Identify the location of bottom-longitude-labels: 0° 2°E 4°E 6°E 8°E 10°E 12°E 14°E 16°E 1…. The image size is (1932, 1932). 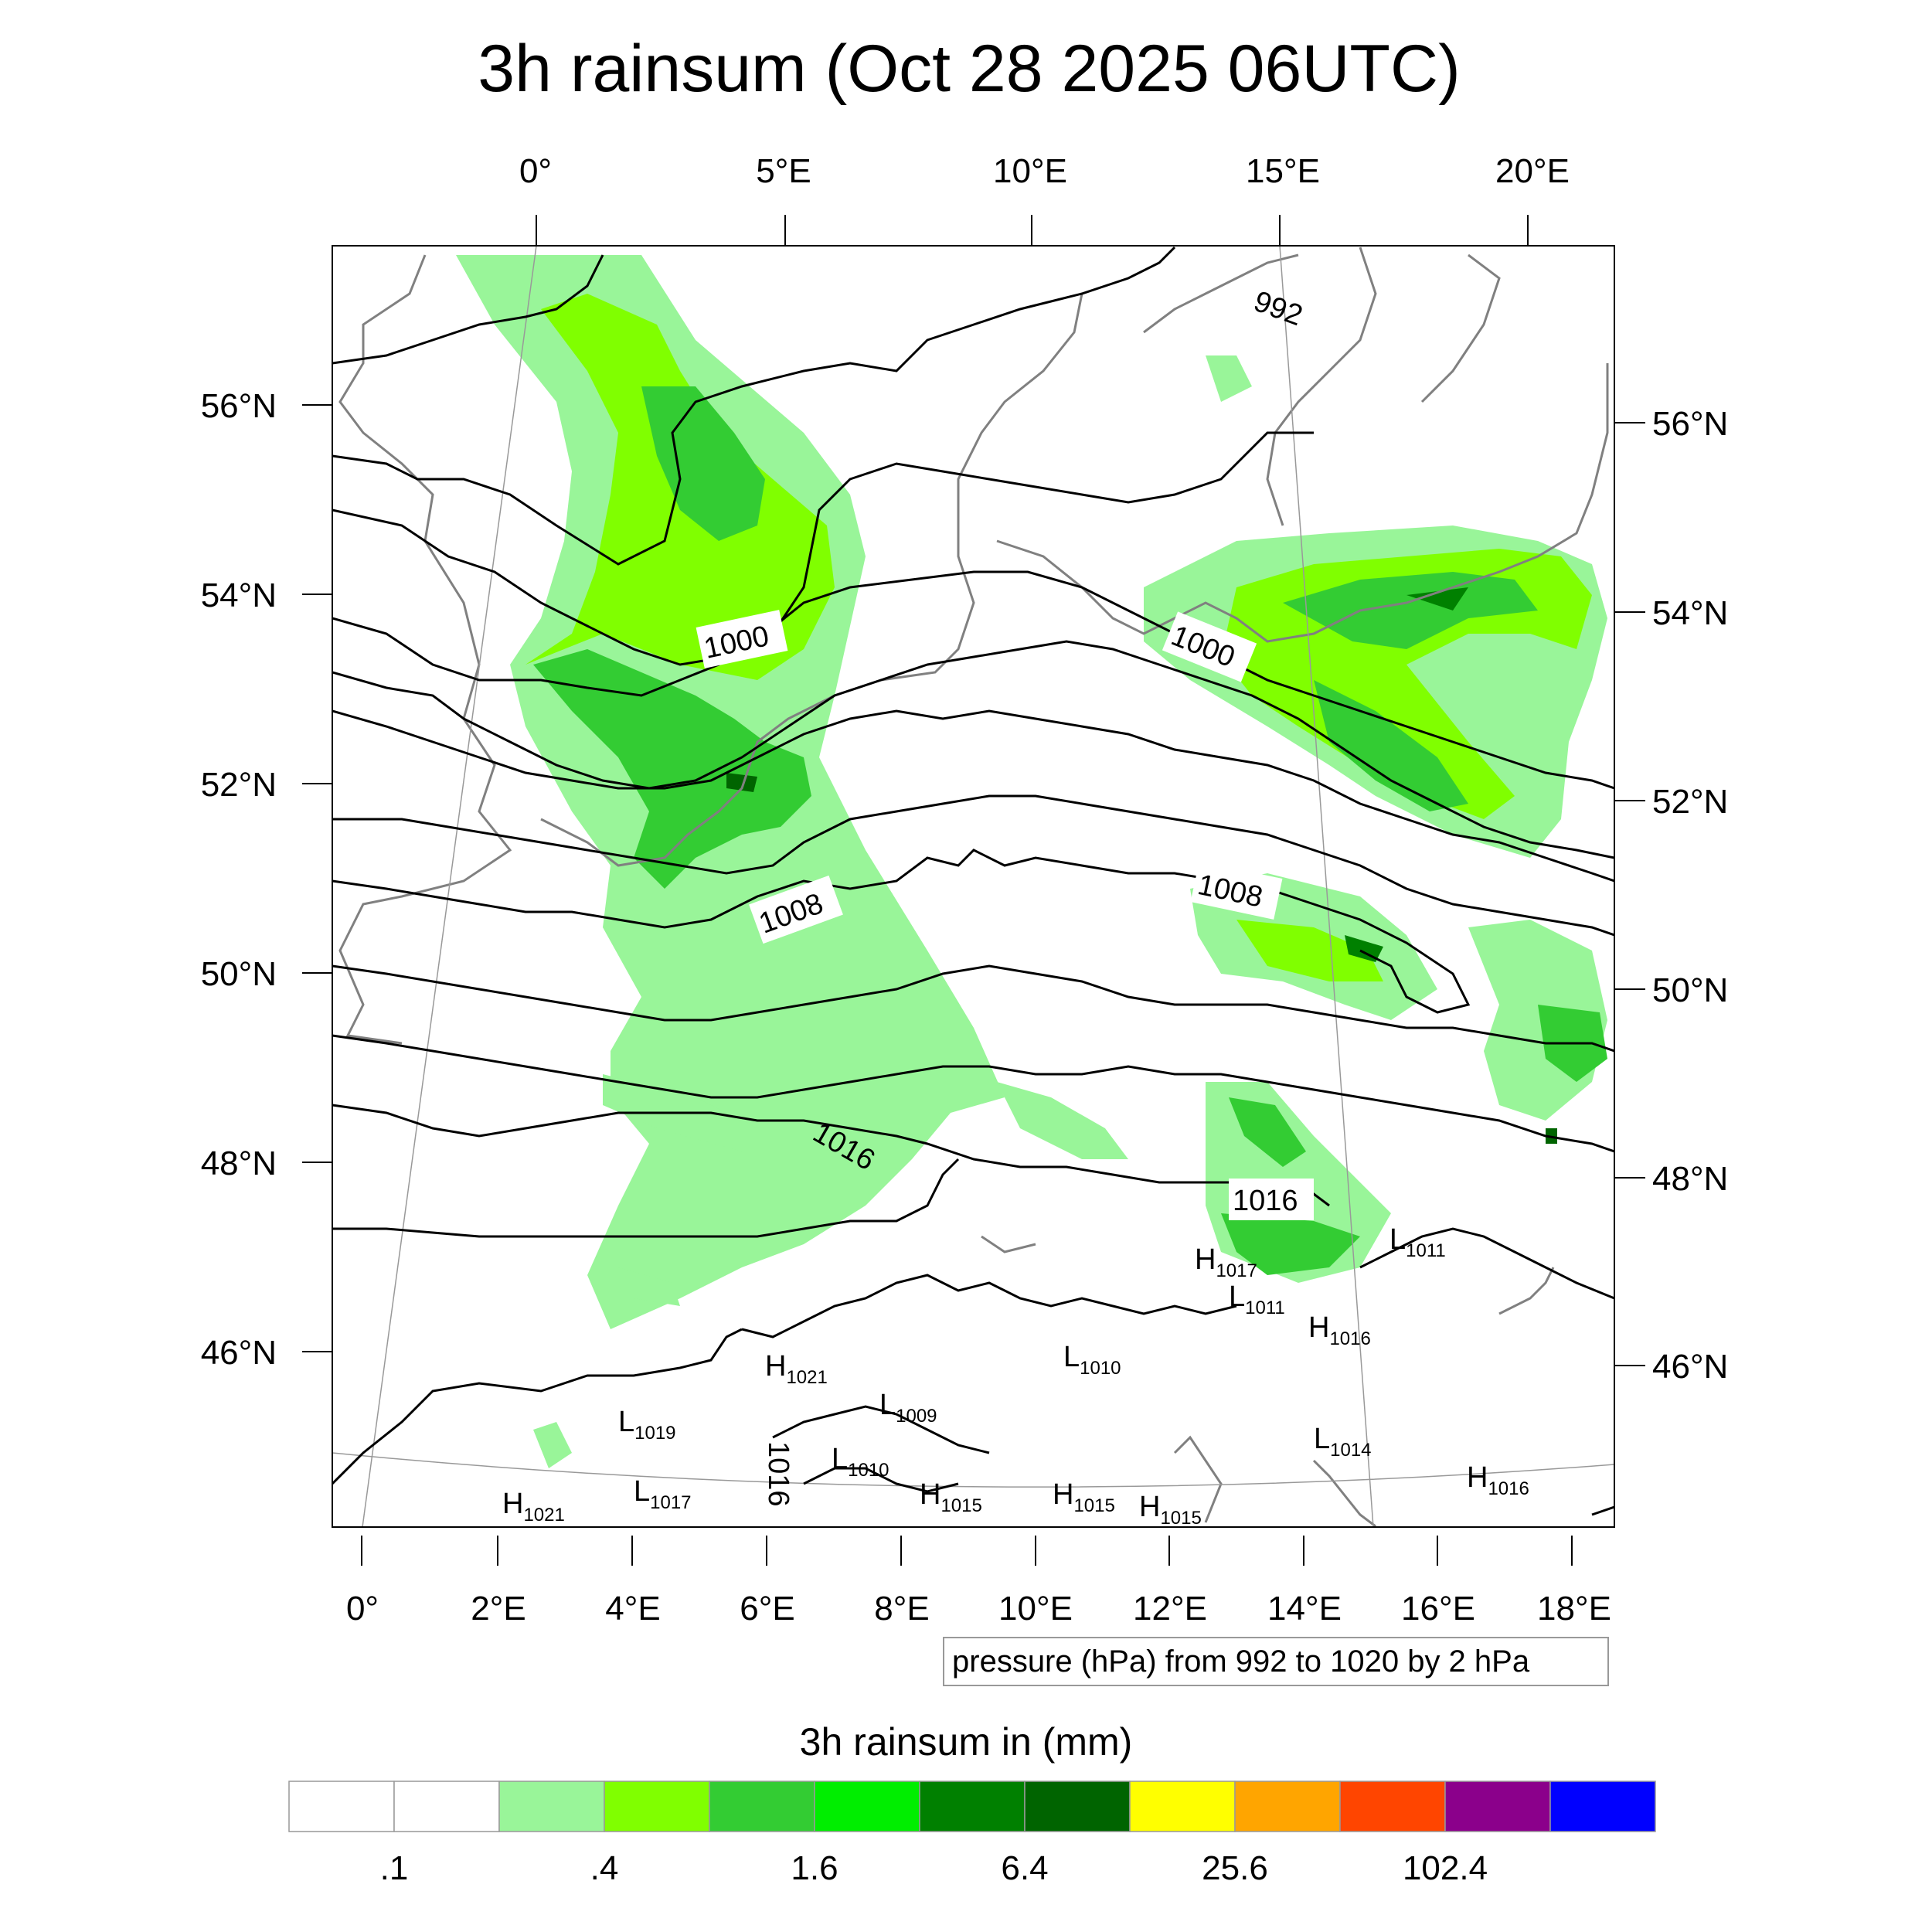
(978, 1609).